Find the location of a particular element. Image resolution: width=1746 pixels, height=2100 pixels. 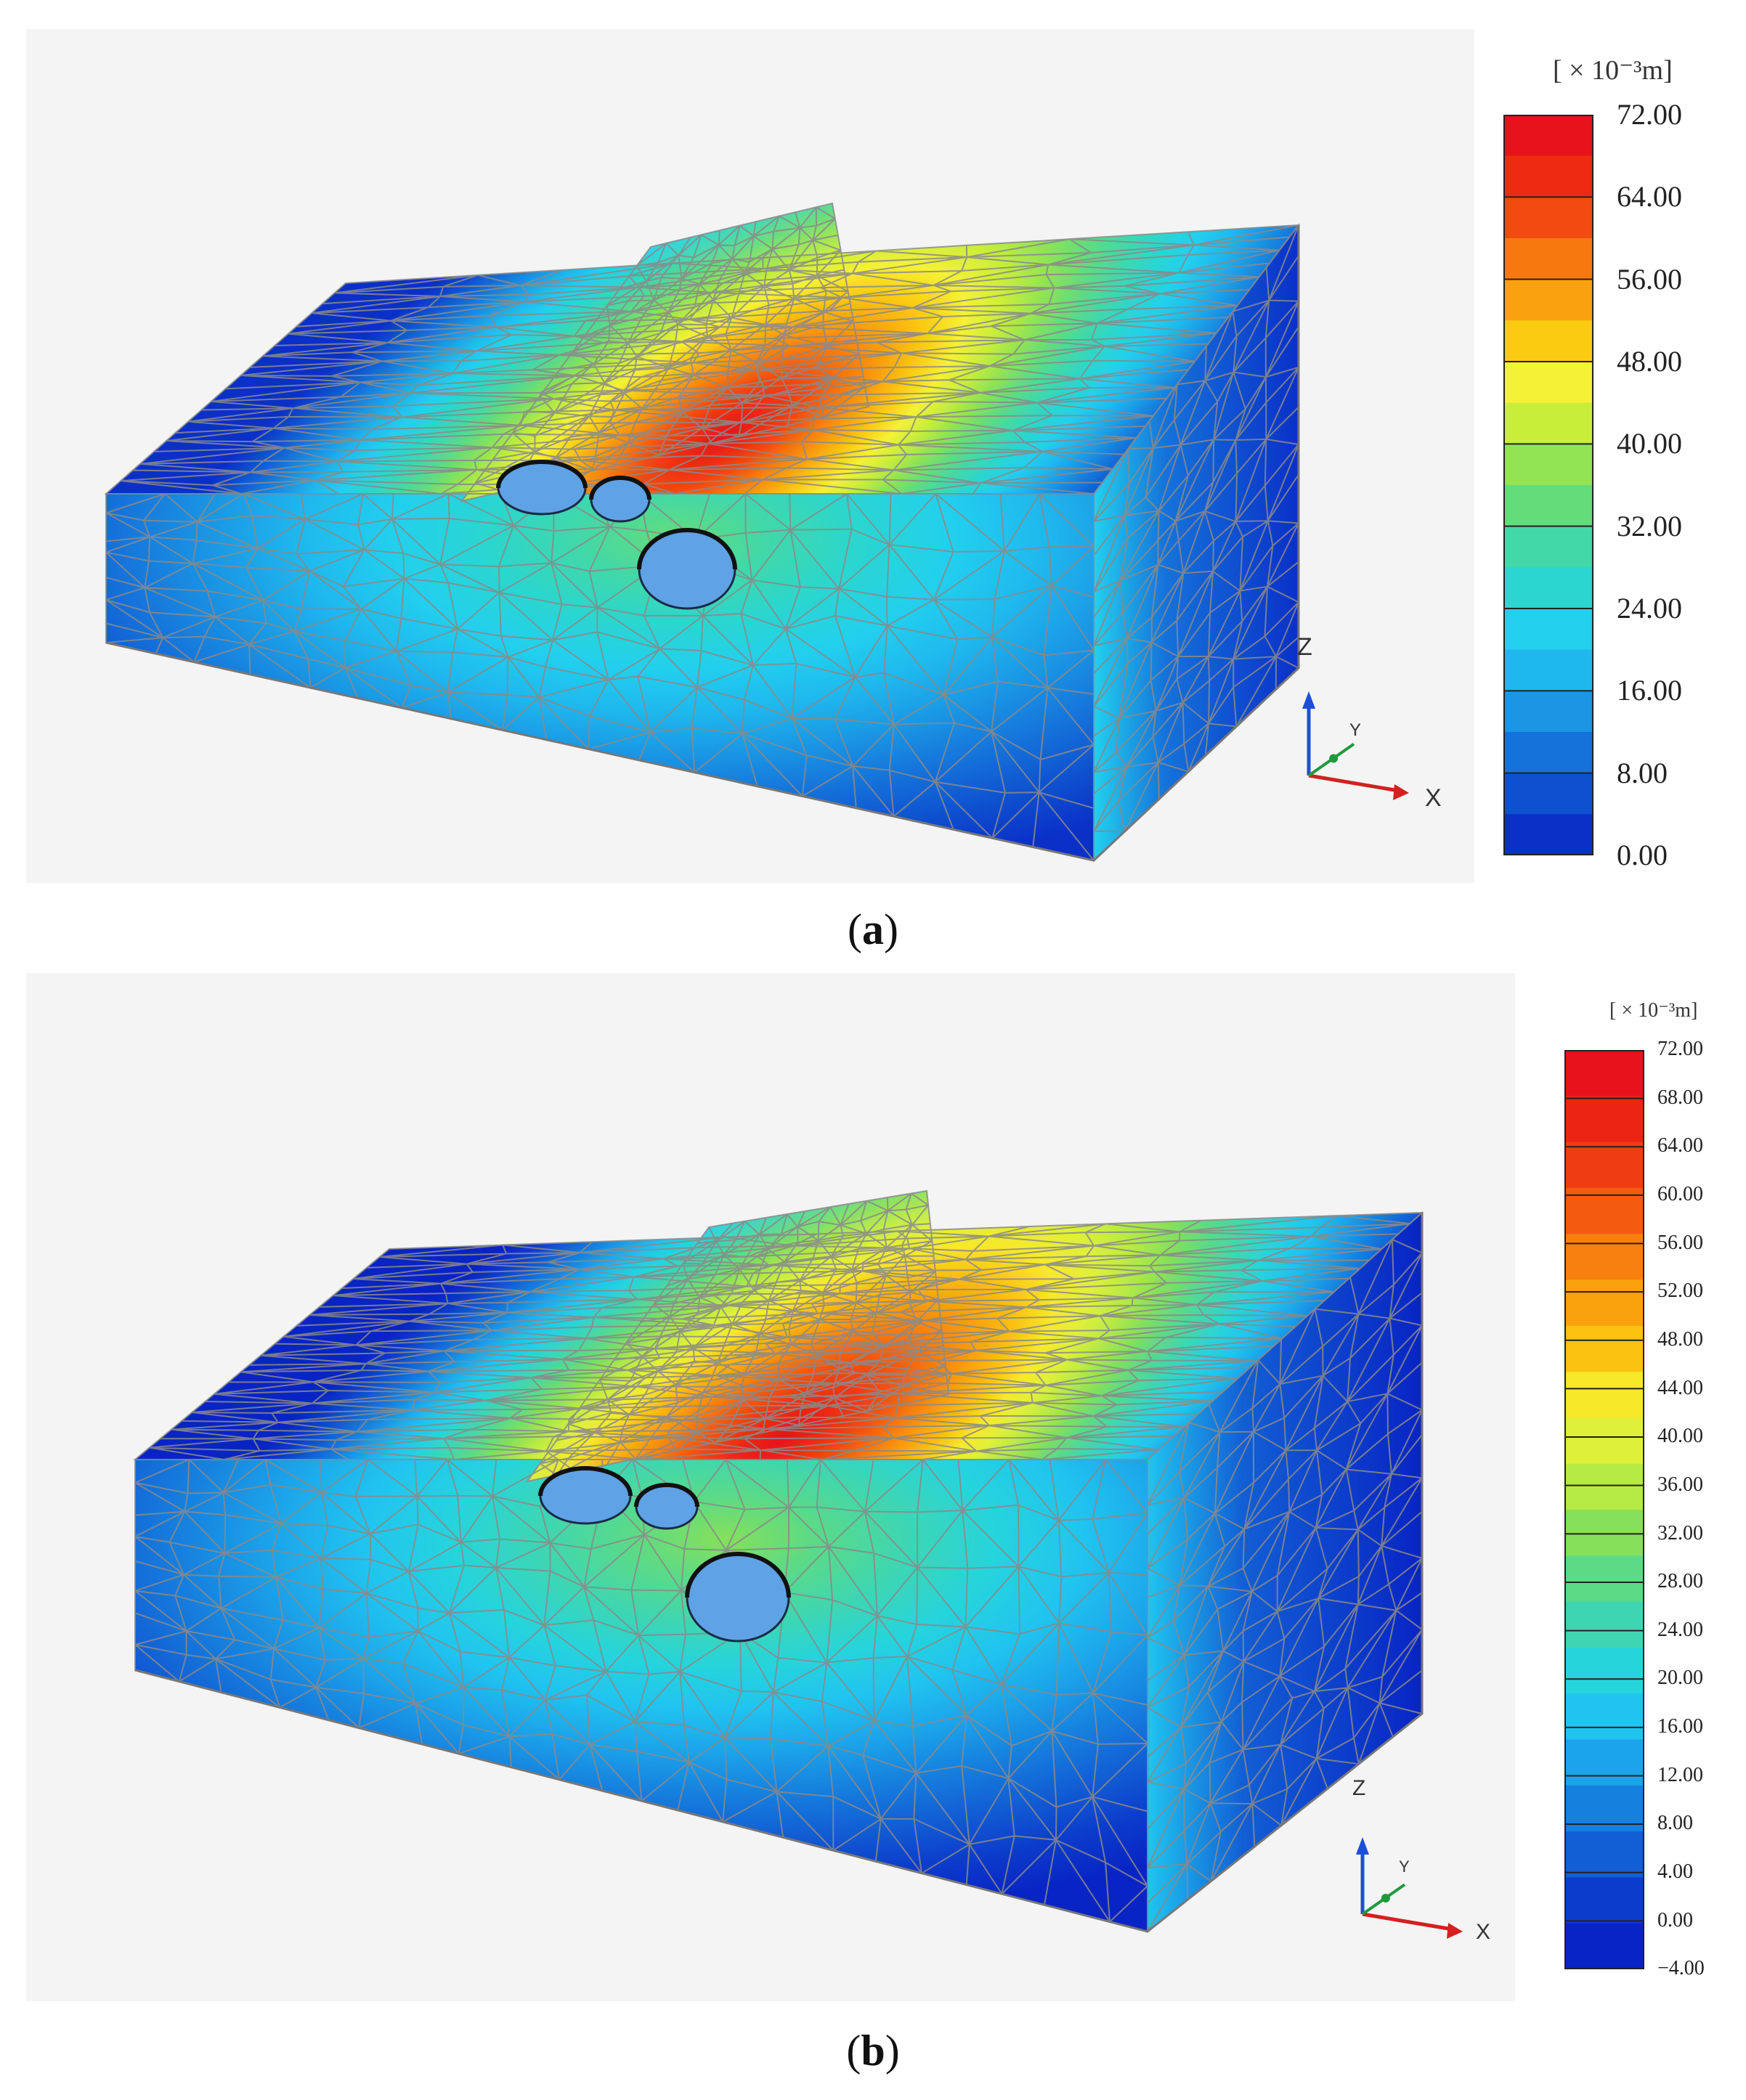

legend-tick-label: −4.00 is located at coordinates (1681, 1969).